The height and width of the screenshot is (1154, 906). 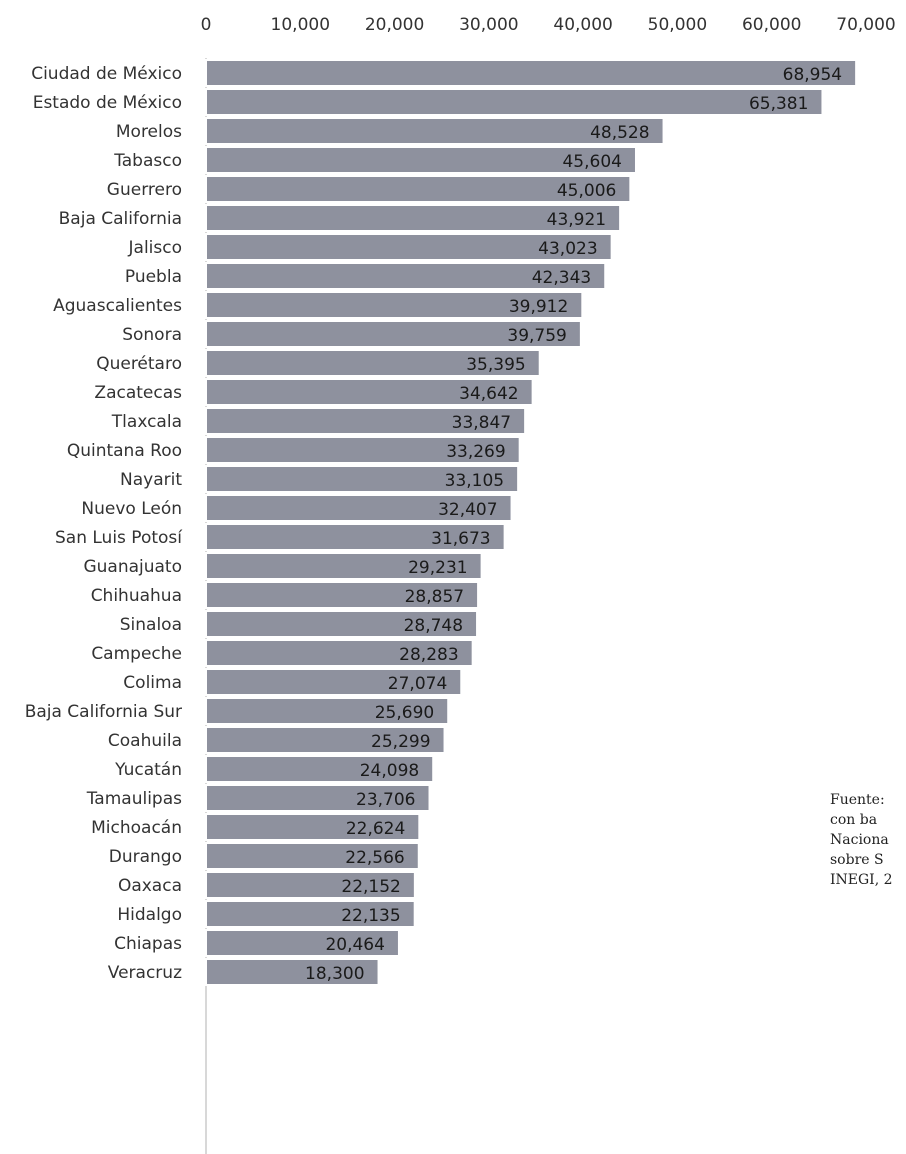 I want to click on x-tick-label: 70,000, so click(x=865, y=25).